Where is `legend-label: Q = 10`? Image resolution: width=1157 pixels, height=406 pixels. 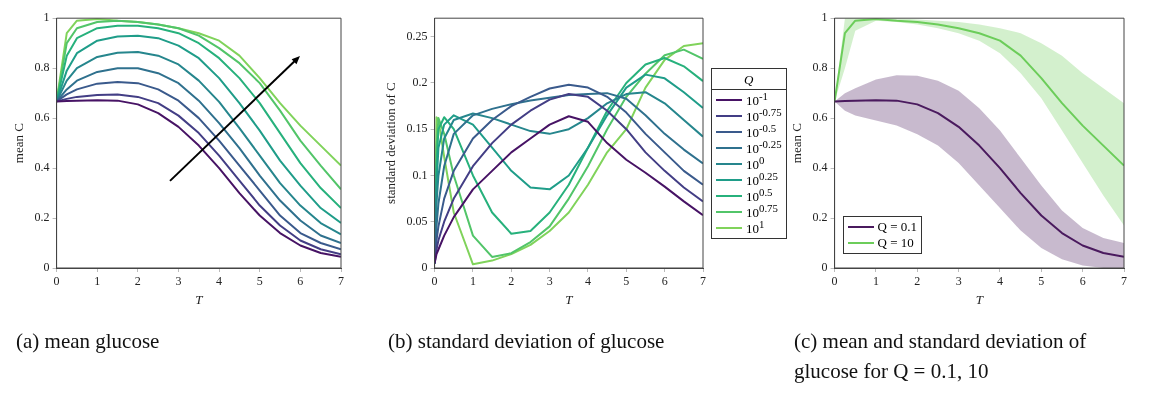
legend-label: Q = 10 is located at coordinates (895, 243).